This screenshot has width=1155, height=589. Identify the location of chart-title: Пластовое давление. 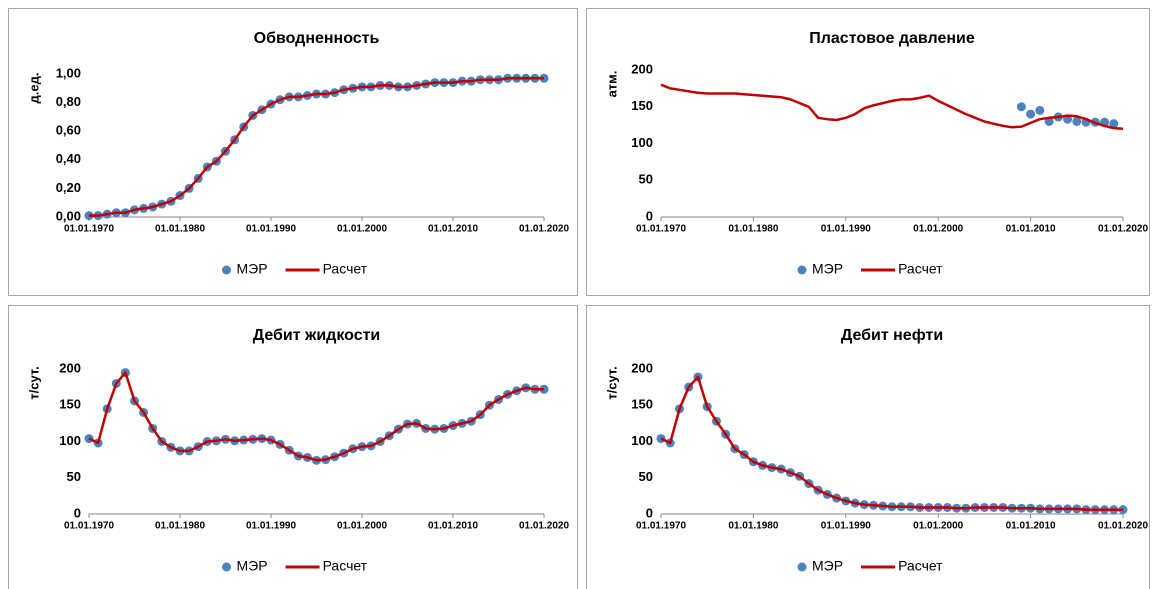
(892, 38).